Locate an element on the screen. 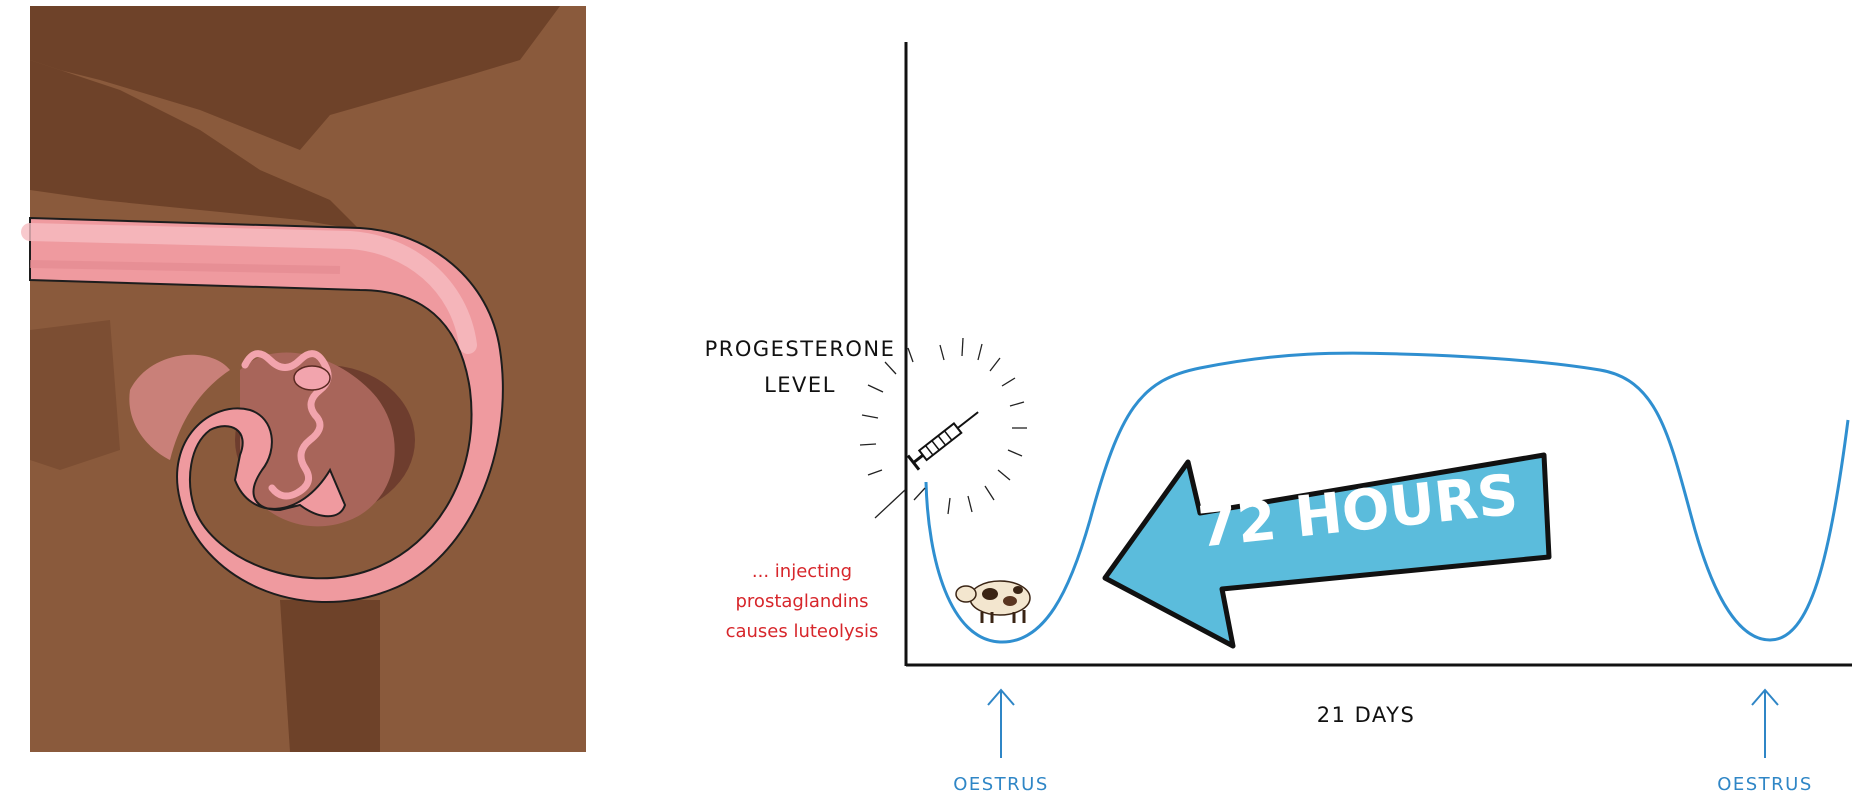 The width and height of the screenshot is (1863, 797). horn-shading is located at coordinates (185, 267).